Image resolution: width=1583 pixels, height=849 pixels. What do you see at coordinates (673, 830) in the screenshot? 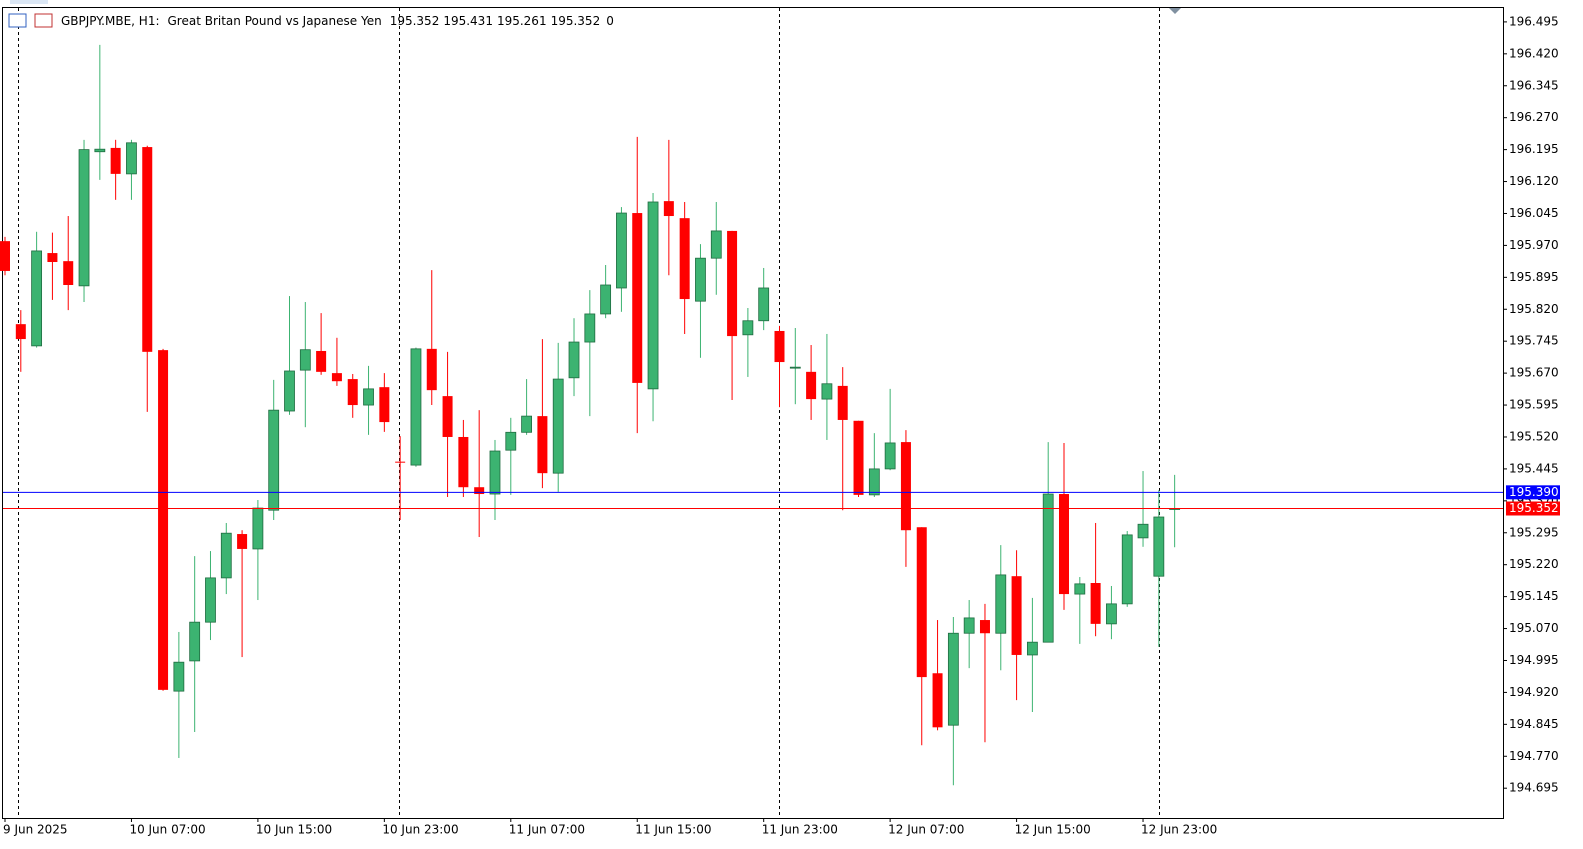
I see `x-tick-label: 11 Jun 15:00` at bounding box center [673, 830].